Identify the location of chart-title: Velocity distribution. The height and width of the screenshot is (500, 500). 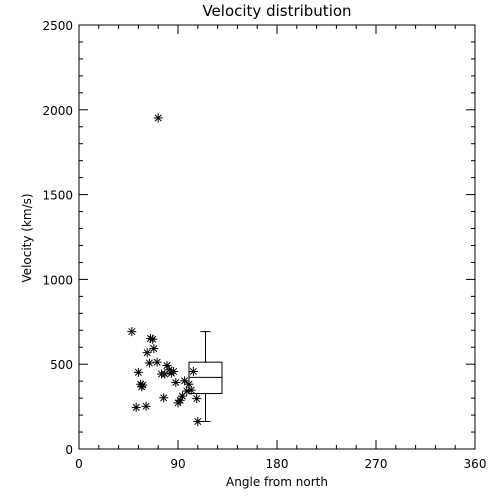
(276, 11).